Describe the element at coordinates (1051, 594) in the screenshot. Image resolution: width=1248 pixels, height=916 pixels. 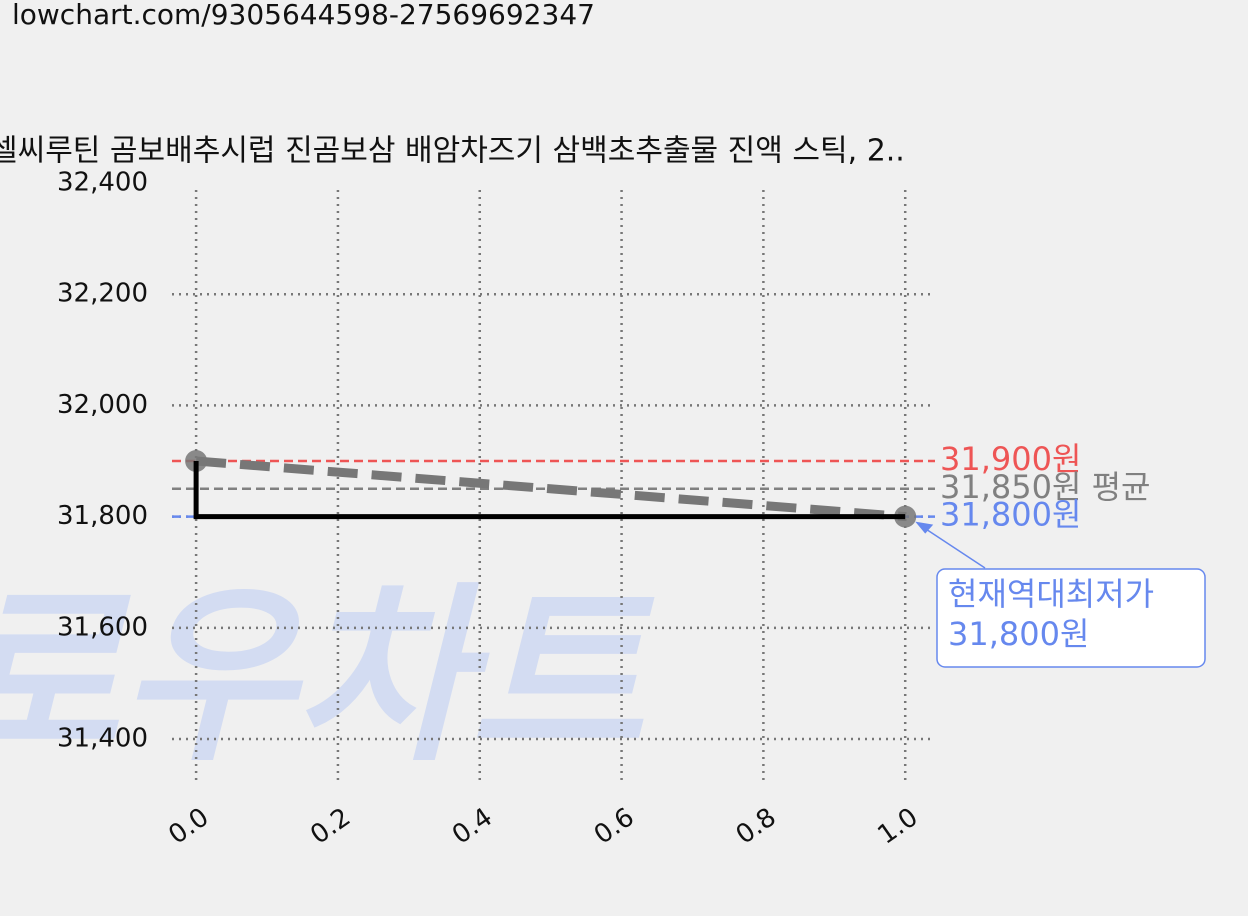
I see `annotation-title: 현재역대최저가` at that location.